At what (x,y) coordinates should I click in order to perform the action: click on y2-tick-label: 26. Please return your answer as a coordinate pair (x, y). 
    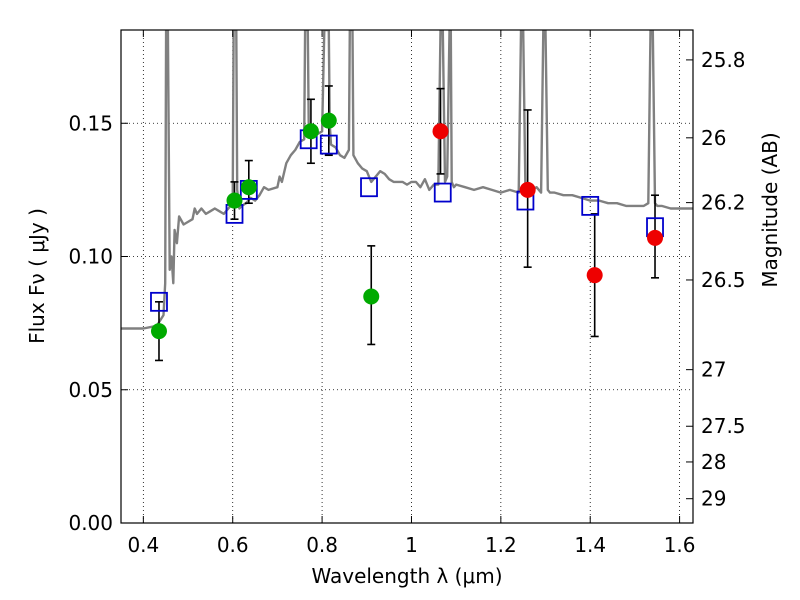
    Looking at the image, I should click on (713, 138).